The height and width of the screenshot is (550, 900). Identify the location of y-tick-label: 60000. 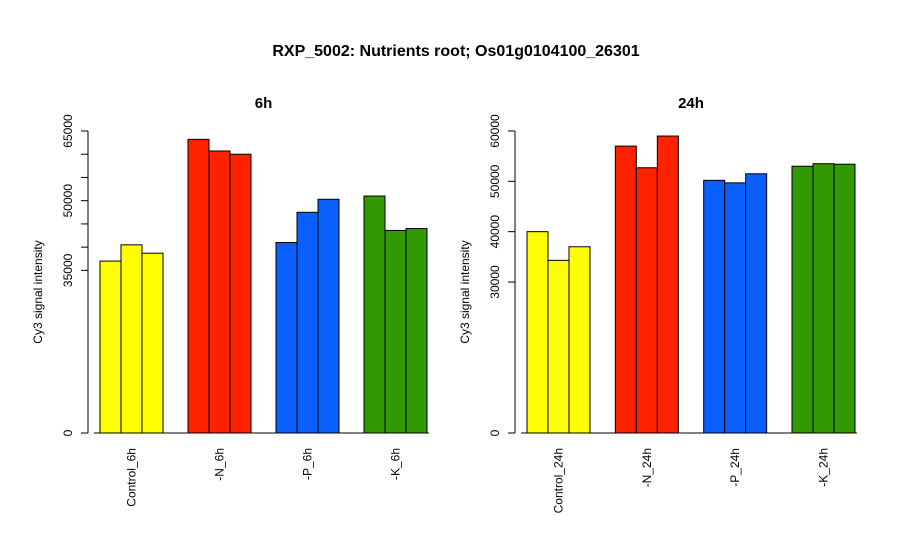
(495, 131).